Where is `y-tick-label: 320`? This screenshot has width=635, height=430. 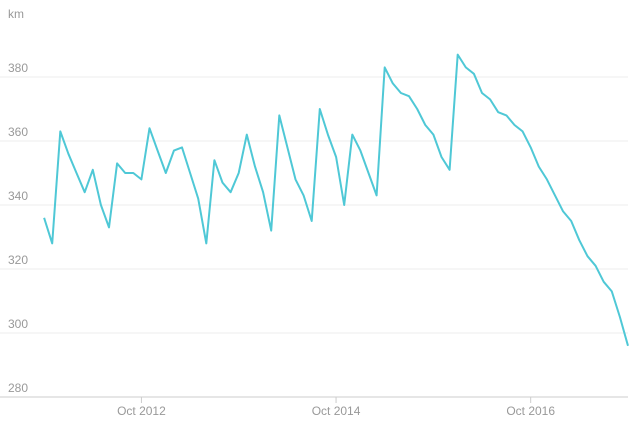 y-tick-label: 320 is located at coordinates (18, 260).